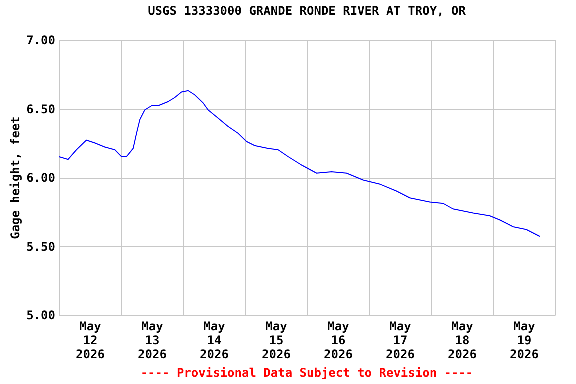  Describe the element at coordinates (41, 315) in the screenshot. I see `y-tick-label: 5.00` at that location.